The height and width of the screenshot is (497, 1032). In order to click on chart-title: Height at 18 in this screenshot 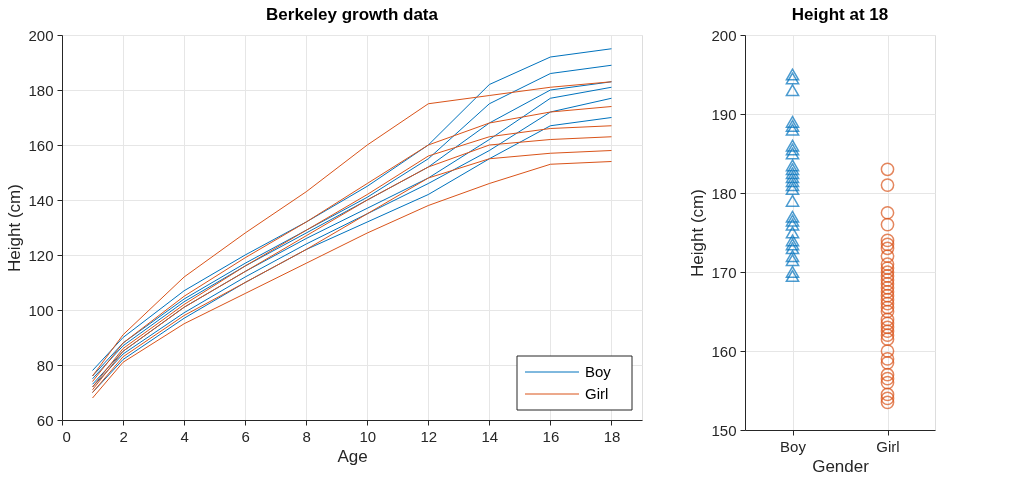, I will do `click(840, 14)`.